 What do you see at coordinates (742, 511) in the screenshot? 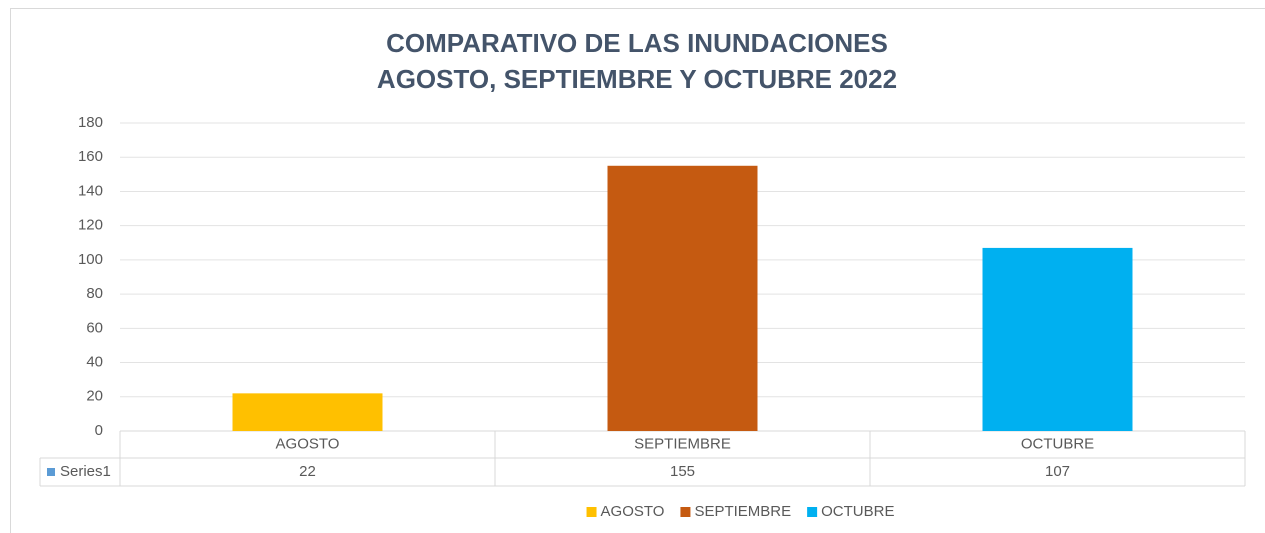
I see `legend-label: SEPTIEMBRE` at bounding box center [742, 511].